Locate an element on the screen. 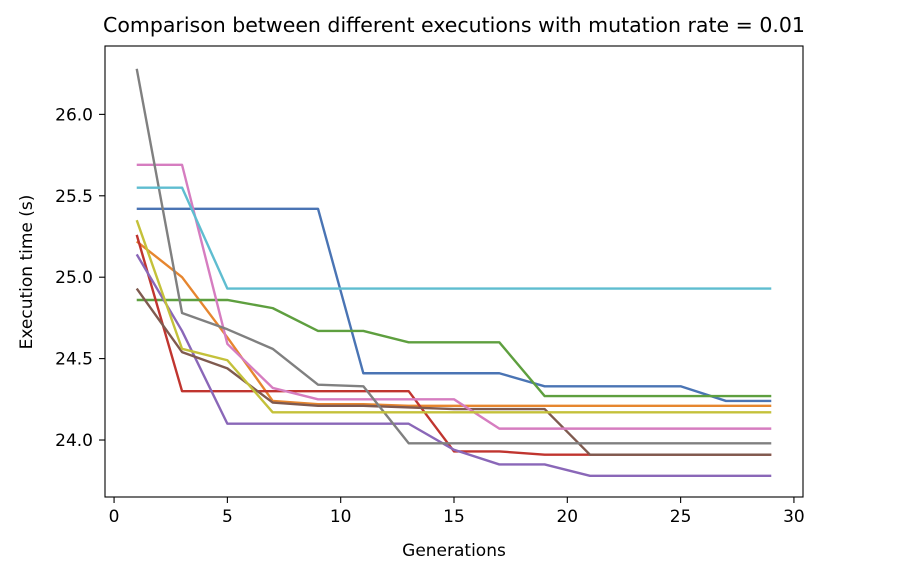 This screenshot has width=897, height=577. y-axis-ticks: 24.0 24.5 25.0 25.5 26.0 is located at coordinates (80, 278).